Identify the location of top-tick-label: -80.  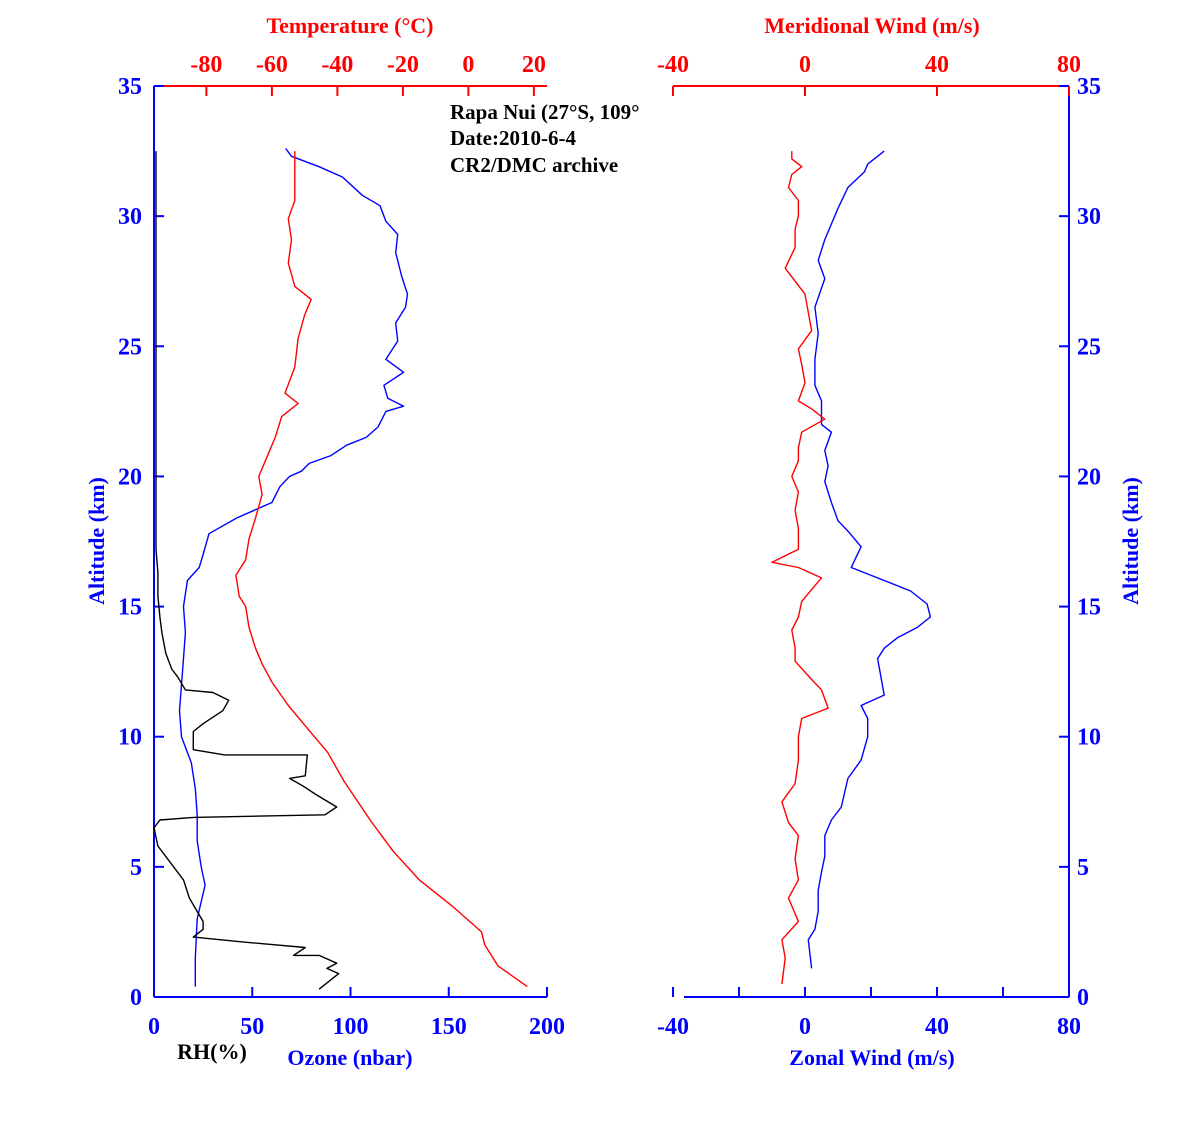
(206, 65).